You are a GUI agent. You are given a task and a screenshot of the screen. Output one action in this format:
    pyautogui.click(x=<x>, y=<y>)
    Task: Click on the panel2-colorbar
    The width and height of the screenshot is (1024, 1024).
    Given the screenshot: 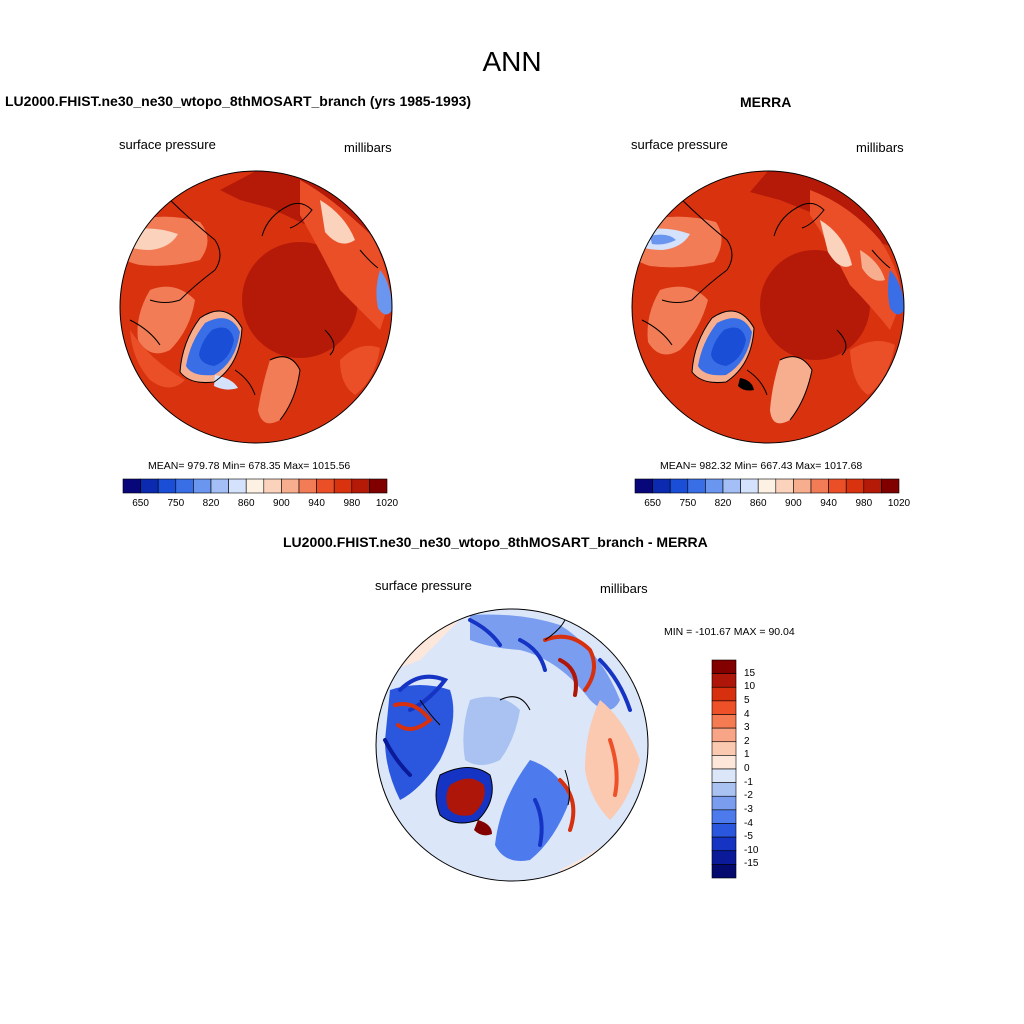 What is the action you would take?
    pyautogui.click(x=767, y=486)
    